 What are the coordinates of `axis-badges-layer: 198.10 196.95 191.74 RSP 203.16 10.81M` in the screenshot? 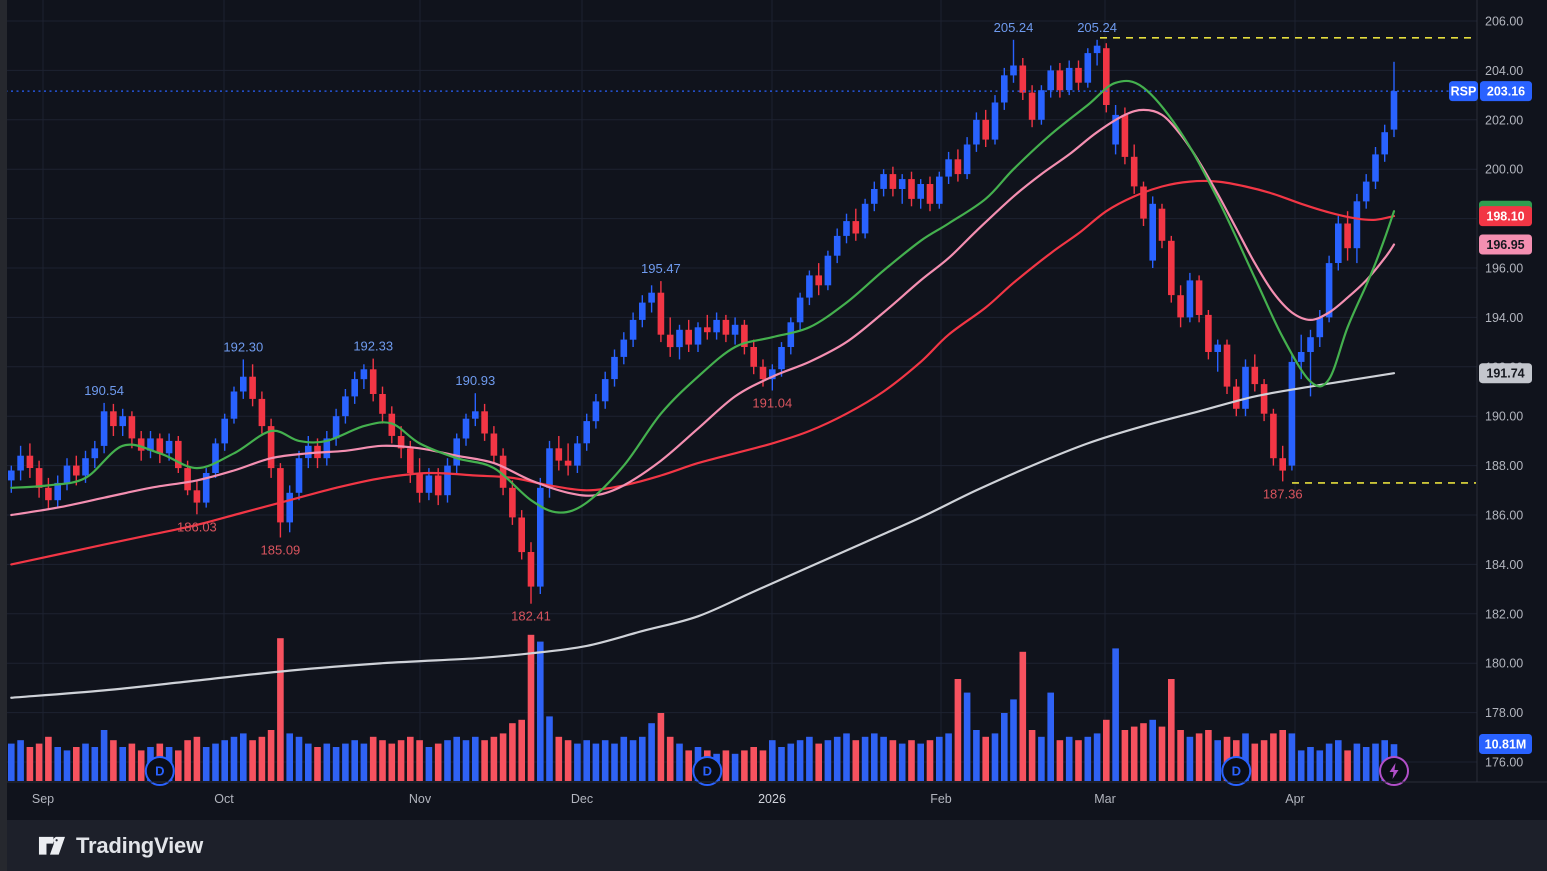 It's located at (1490, 417).